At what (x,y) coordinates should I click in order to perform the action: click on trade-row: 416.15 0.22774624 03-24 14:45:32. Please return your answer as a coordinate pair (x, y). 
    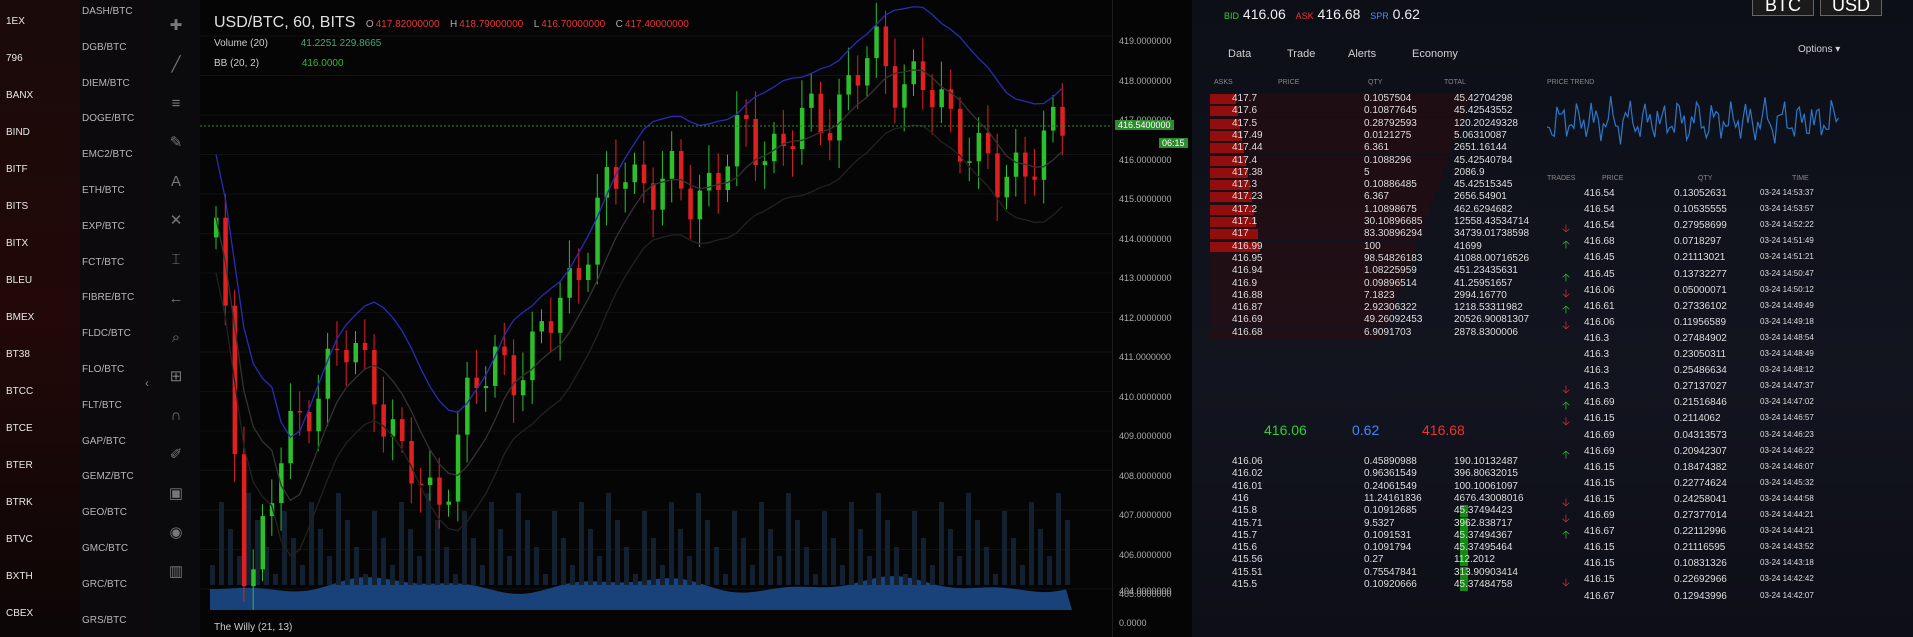
    Looking at the image, I should click on (1712, 484).